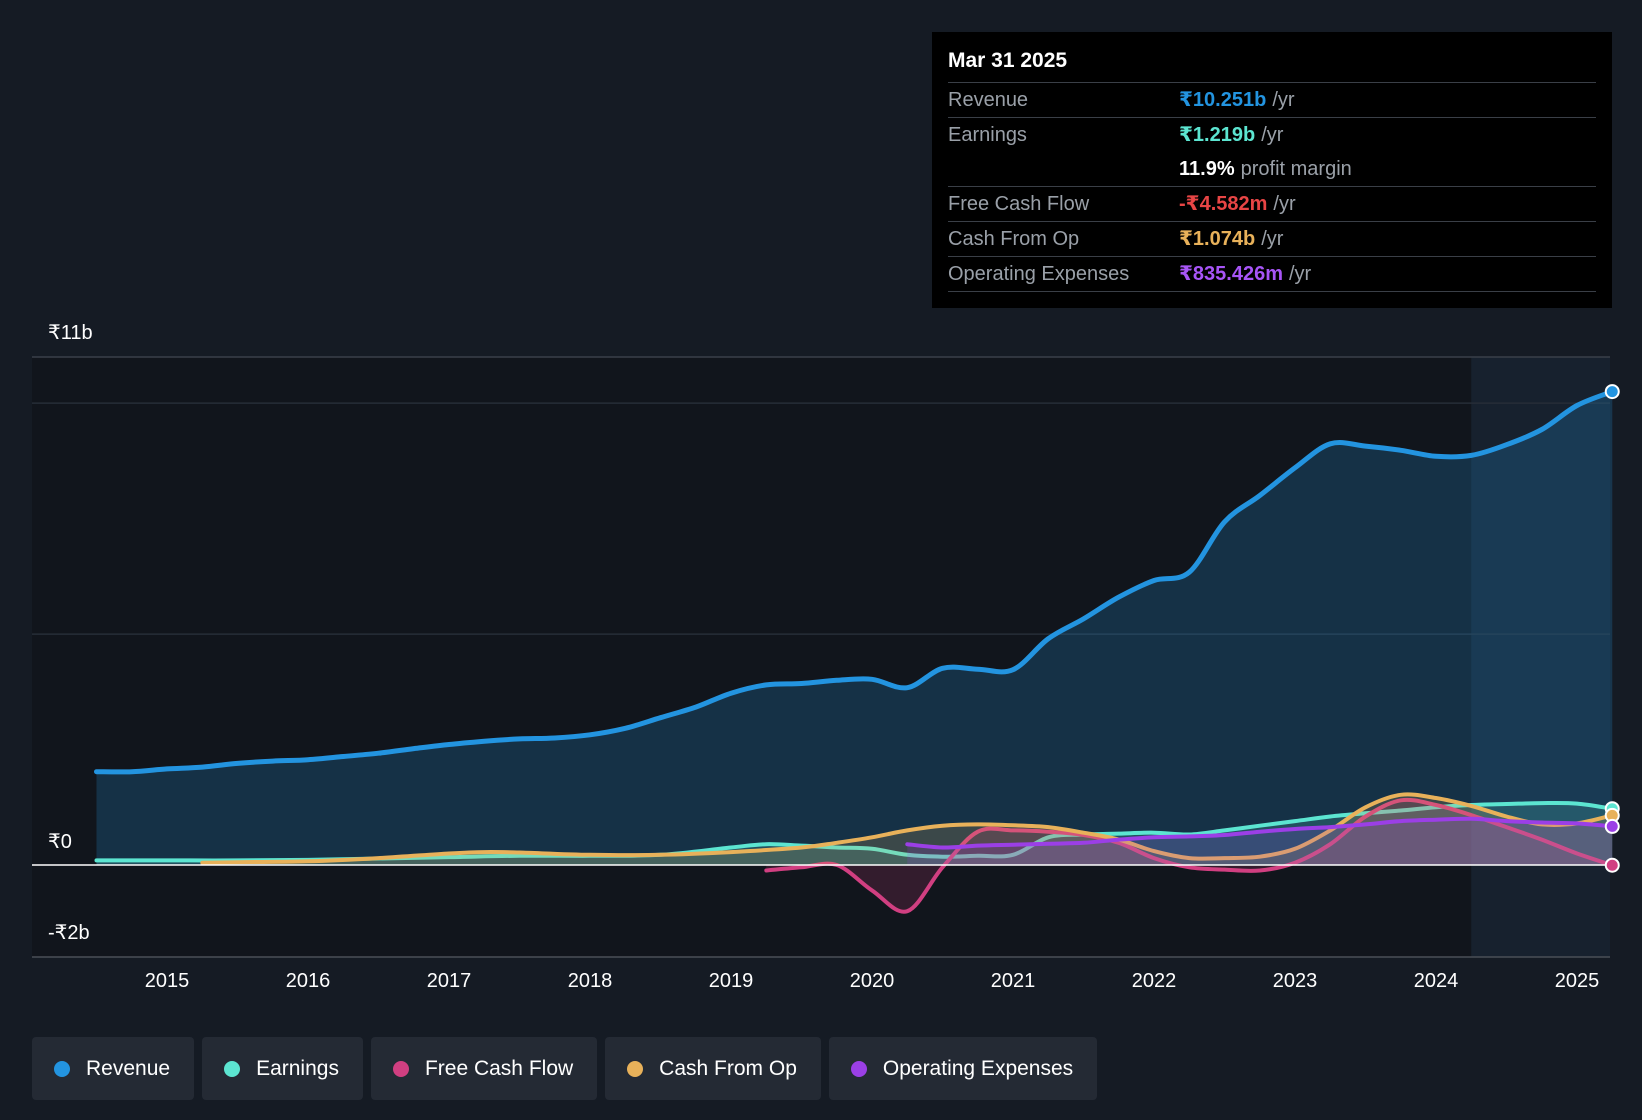 The height and width of the screenshot is (1120, 1642). I want to click on tooltip-row-earnings: Earnings ₹1.219b /yr, so click(1272, 135).